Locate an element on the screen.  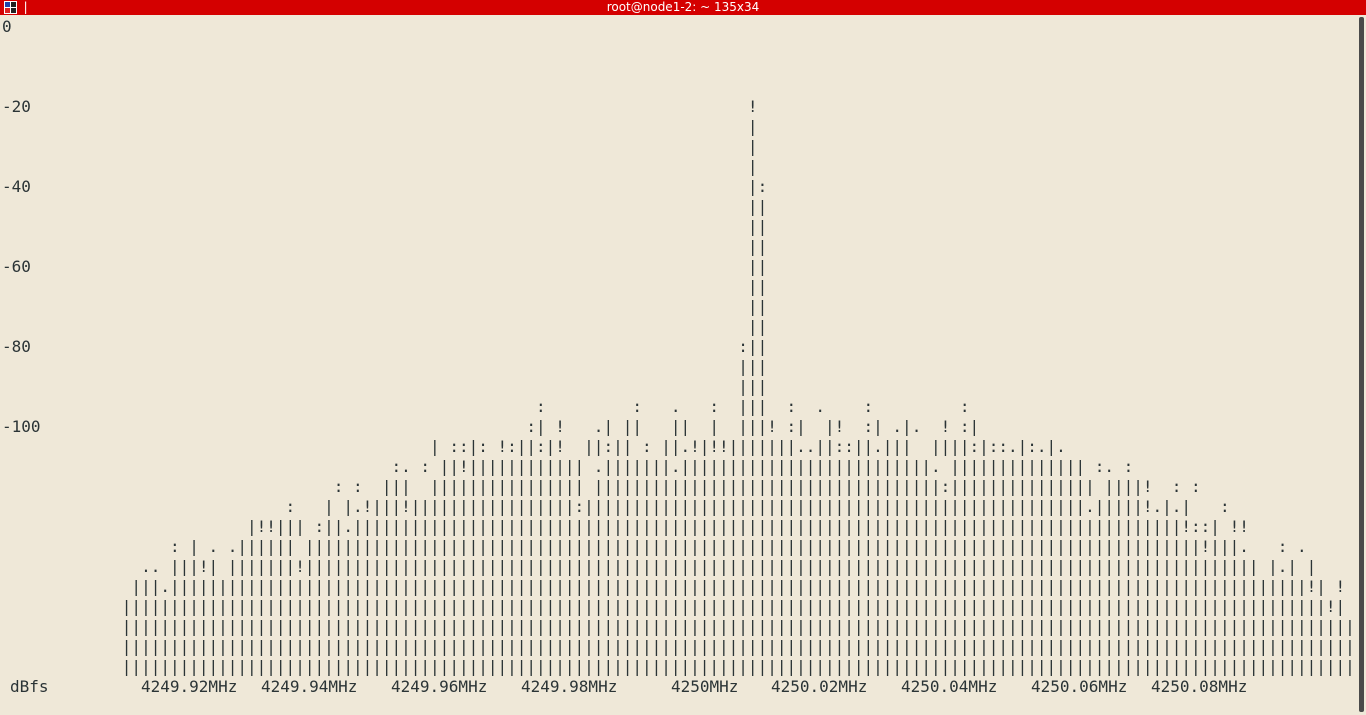
window-title: root@node1-2: ~ 135x34 is located at coordinates (683, 7).